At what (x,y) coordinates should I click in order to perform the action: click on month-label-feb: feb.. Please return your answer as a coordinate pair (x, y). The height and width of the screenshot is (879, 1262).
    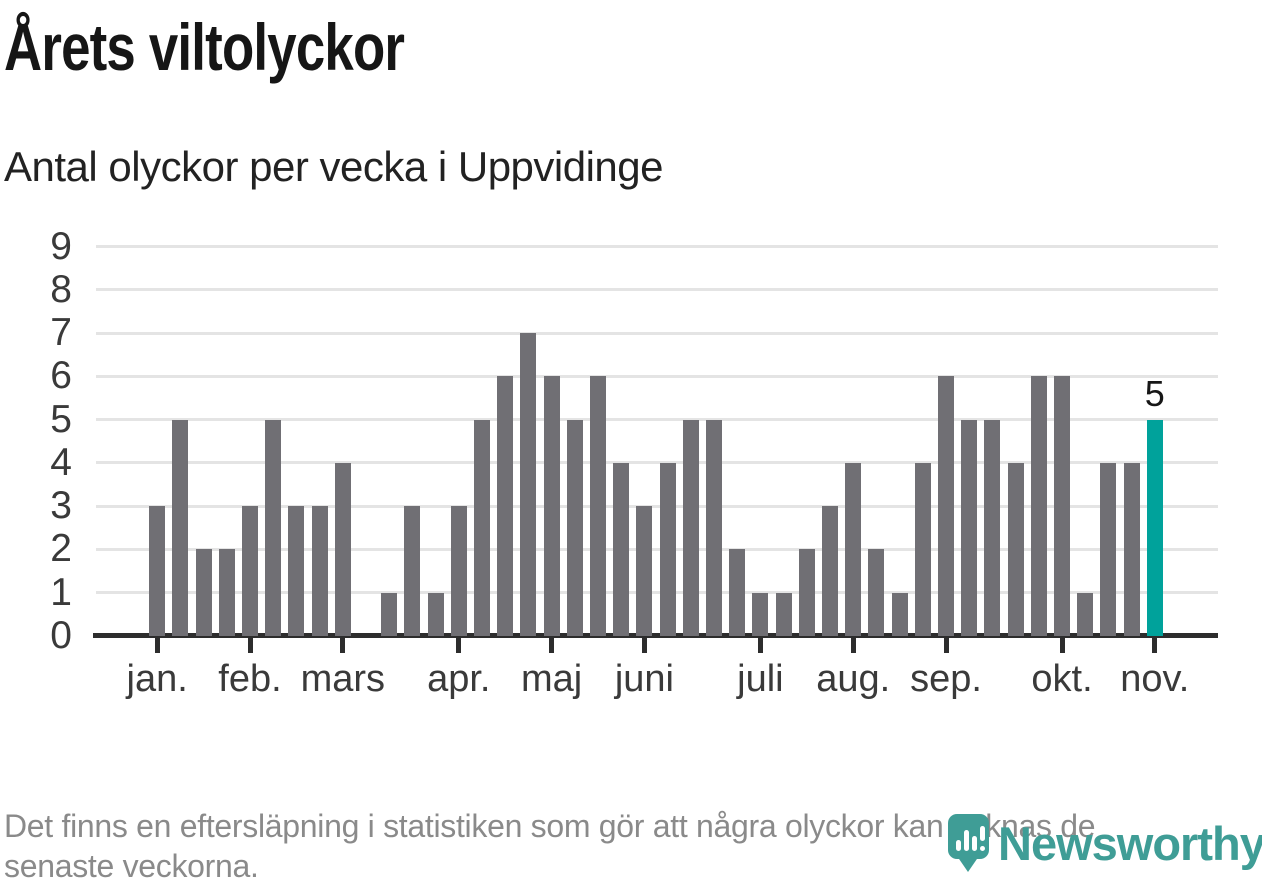
    Looking at the image, I should click on (250, 679).